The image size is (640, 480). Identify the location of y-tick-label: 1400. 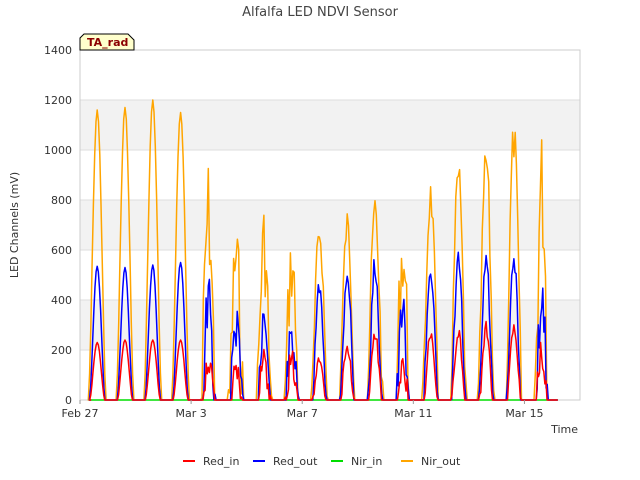
(58, 50).